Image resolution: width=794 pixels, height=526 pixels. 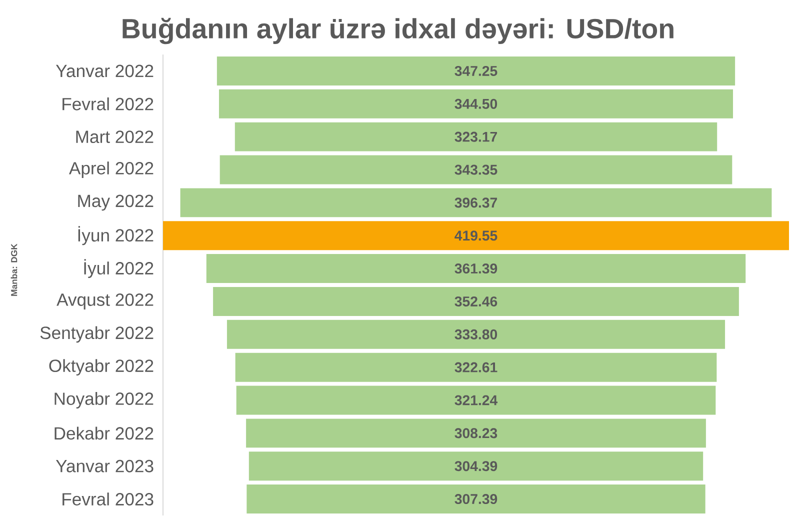 What do you see at coordinates (476, 269) in the screenshot?
I see `data-label: 361.39` at bounding box center [476, 269].